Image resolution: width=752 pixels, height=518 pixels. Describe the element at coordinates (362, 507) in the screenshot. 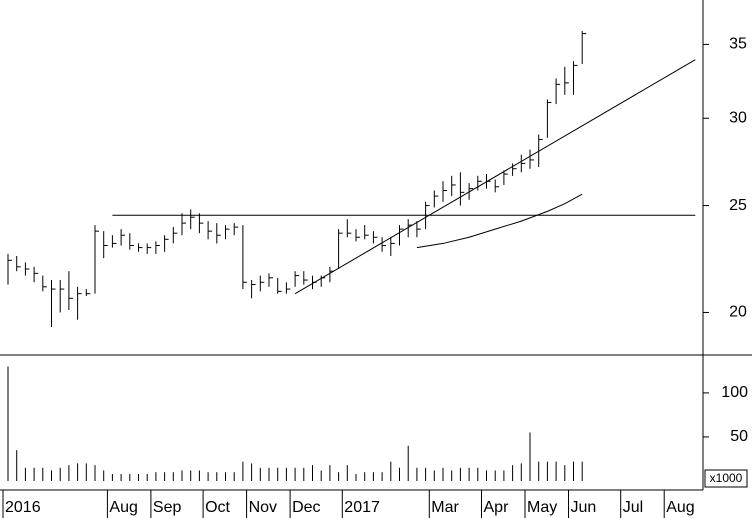

I see `x-tick-label: 2017` at that location.